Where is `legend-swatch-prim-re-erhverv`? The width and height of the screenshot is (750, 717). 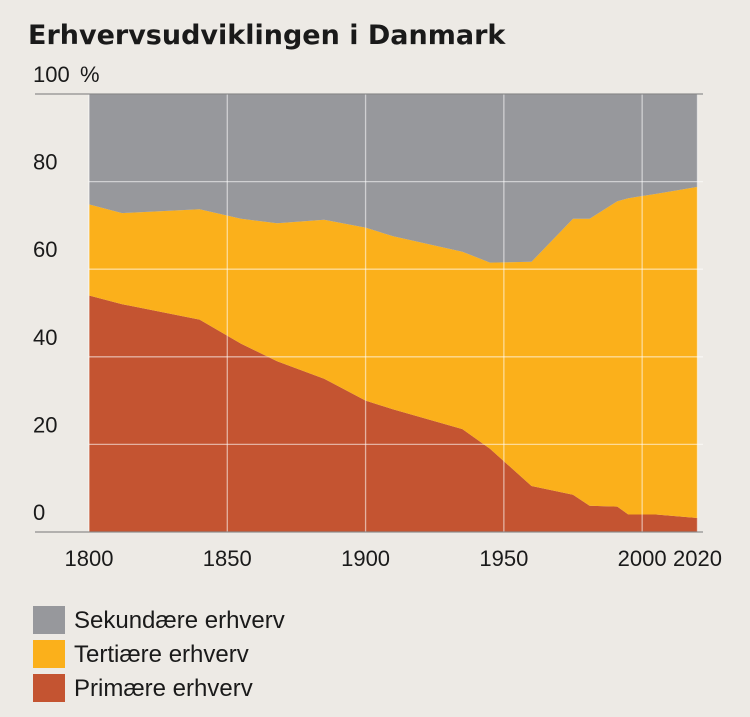 legend-swatch-prim-re-erhverv is located at coordinates (49, 688).